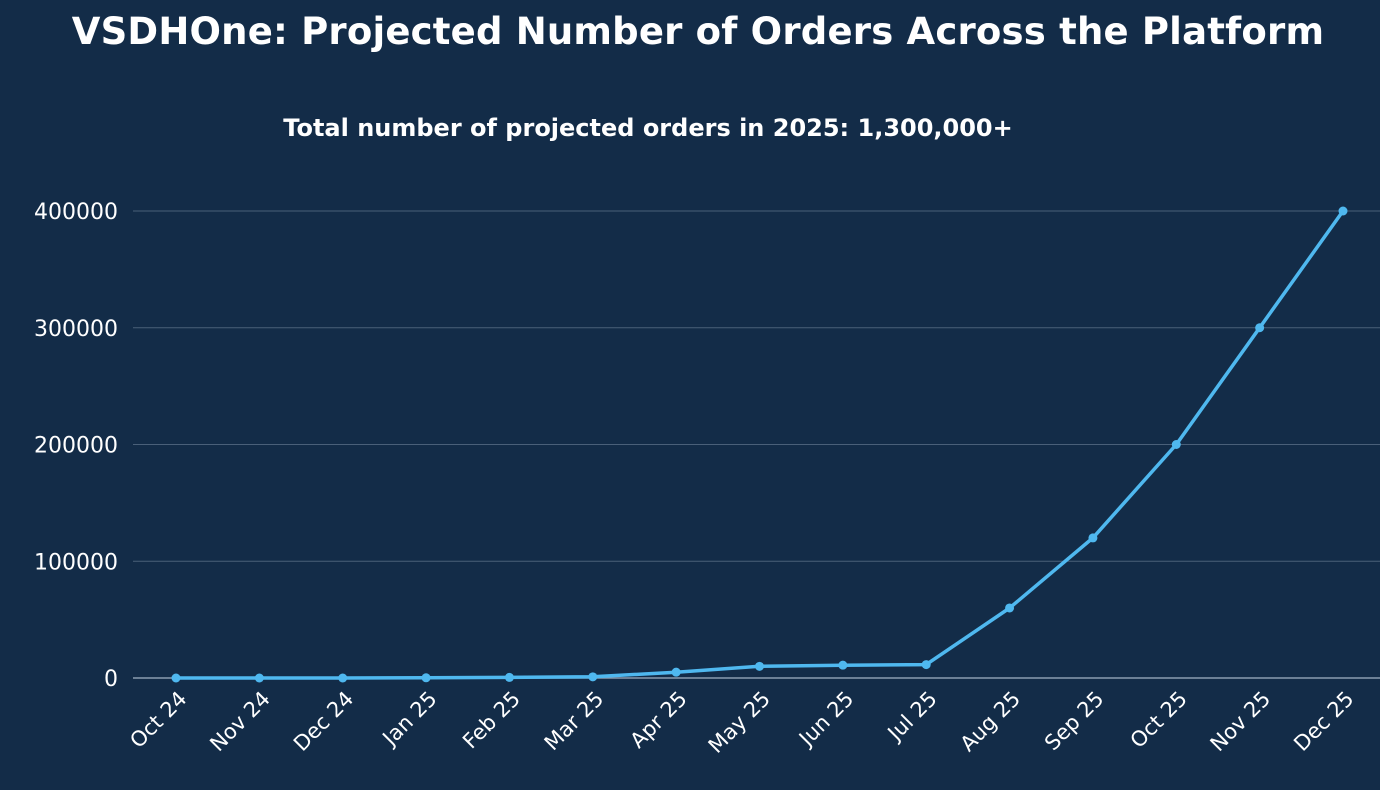  I want to click on y-axis-ticks: 0 100000 200000 300000 400000, so click(76, 446).